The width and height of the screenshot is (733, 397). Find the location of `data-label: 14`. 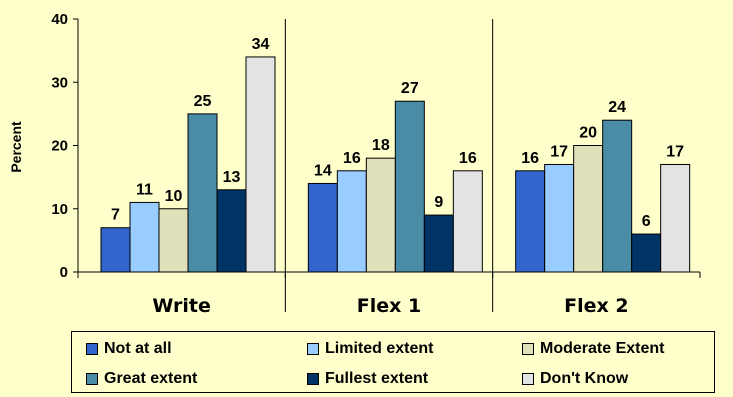

data-label: 14 is located at coordinates (323, 170).